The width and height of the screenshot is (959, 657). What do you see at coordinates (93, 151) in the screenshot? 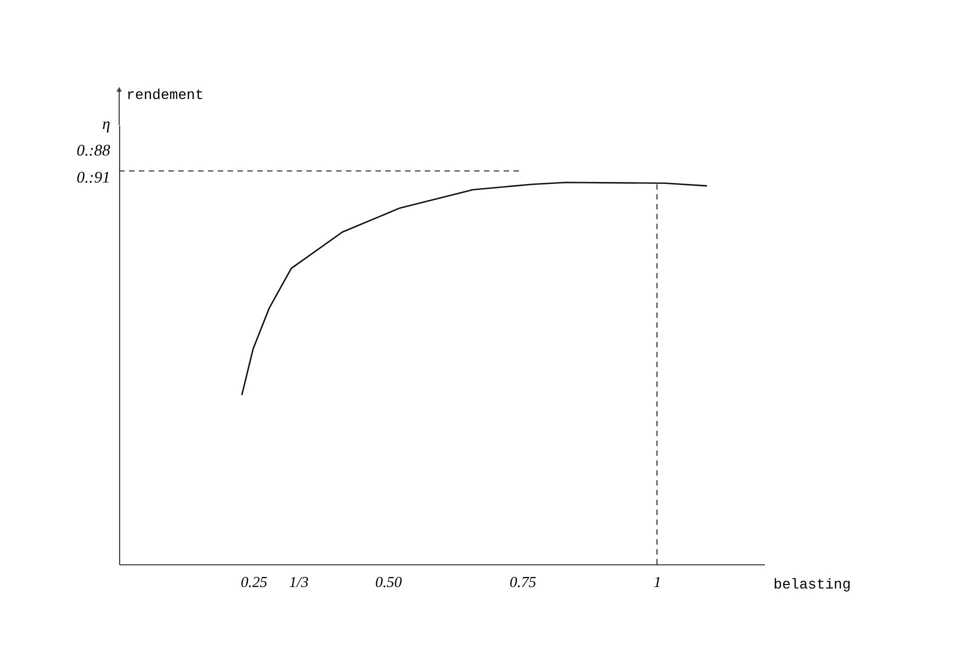
I see `text: 0.:88` at bounding box center [93, 151].